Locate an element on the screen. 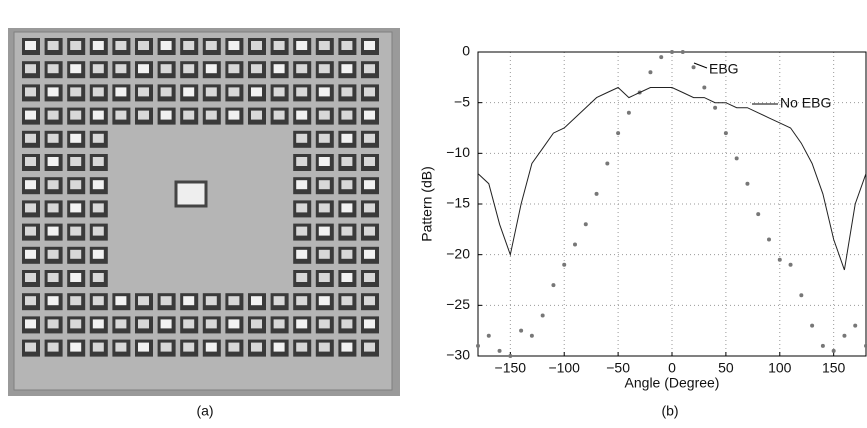 This screenshot has height=428, width=867. y-tick-label: −5 is located at coordinates (462, 101).